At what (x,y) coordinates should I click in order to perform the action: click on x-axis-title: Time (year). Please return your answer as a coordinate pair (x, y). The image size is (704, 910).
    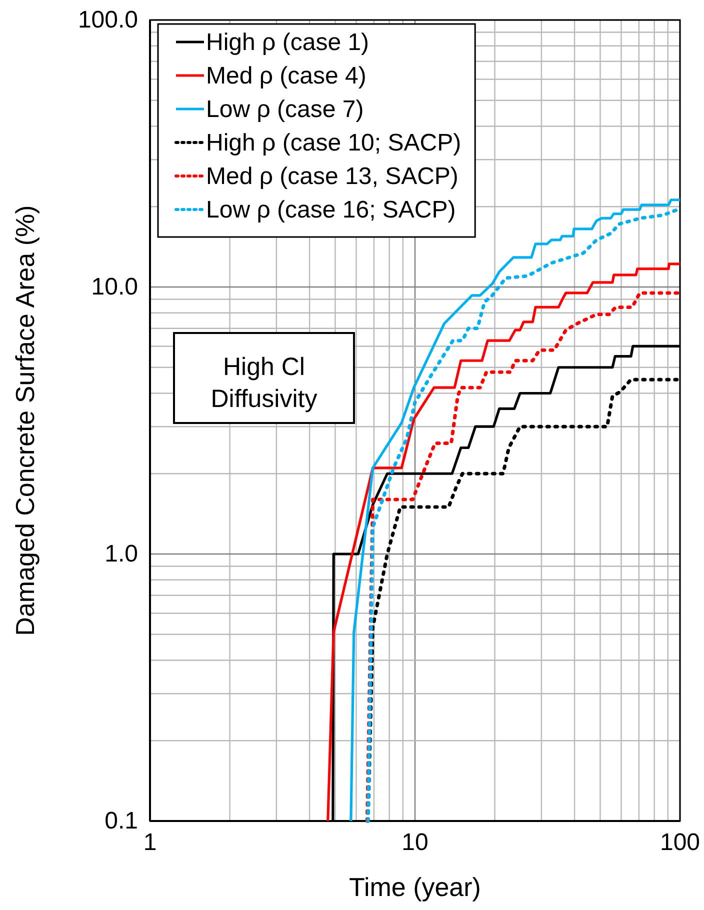
    Looking at the image, I should click on (415, 887).